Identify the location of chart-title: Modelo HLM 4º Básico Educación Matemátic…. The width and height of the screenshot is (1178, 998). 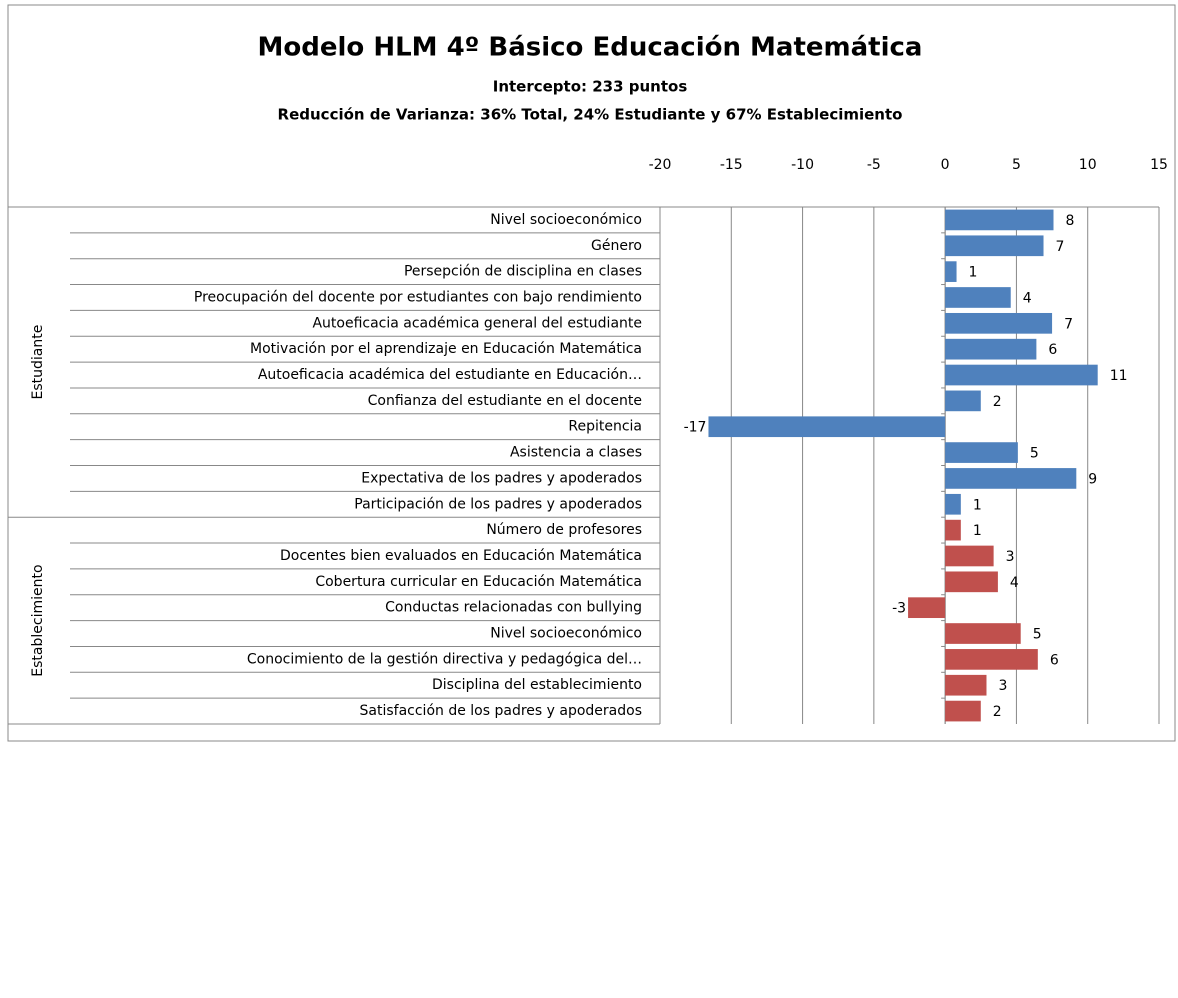
(590, 48).